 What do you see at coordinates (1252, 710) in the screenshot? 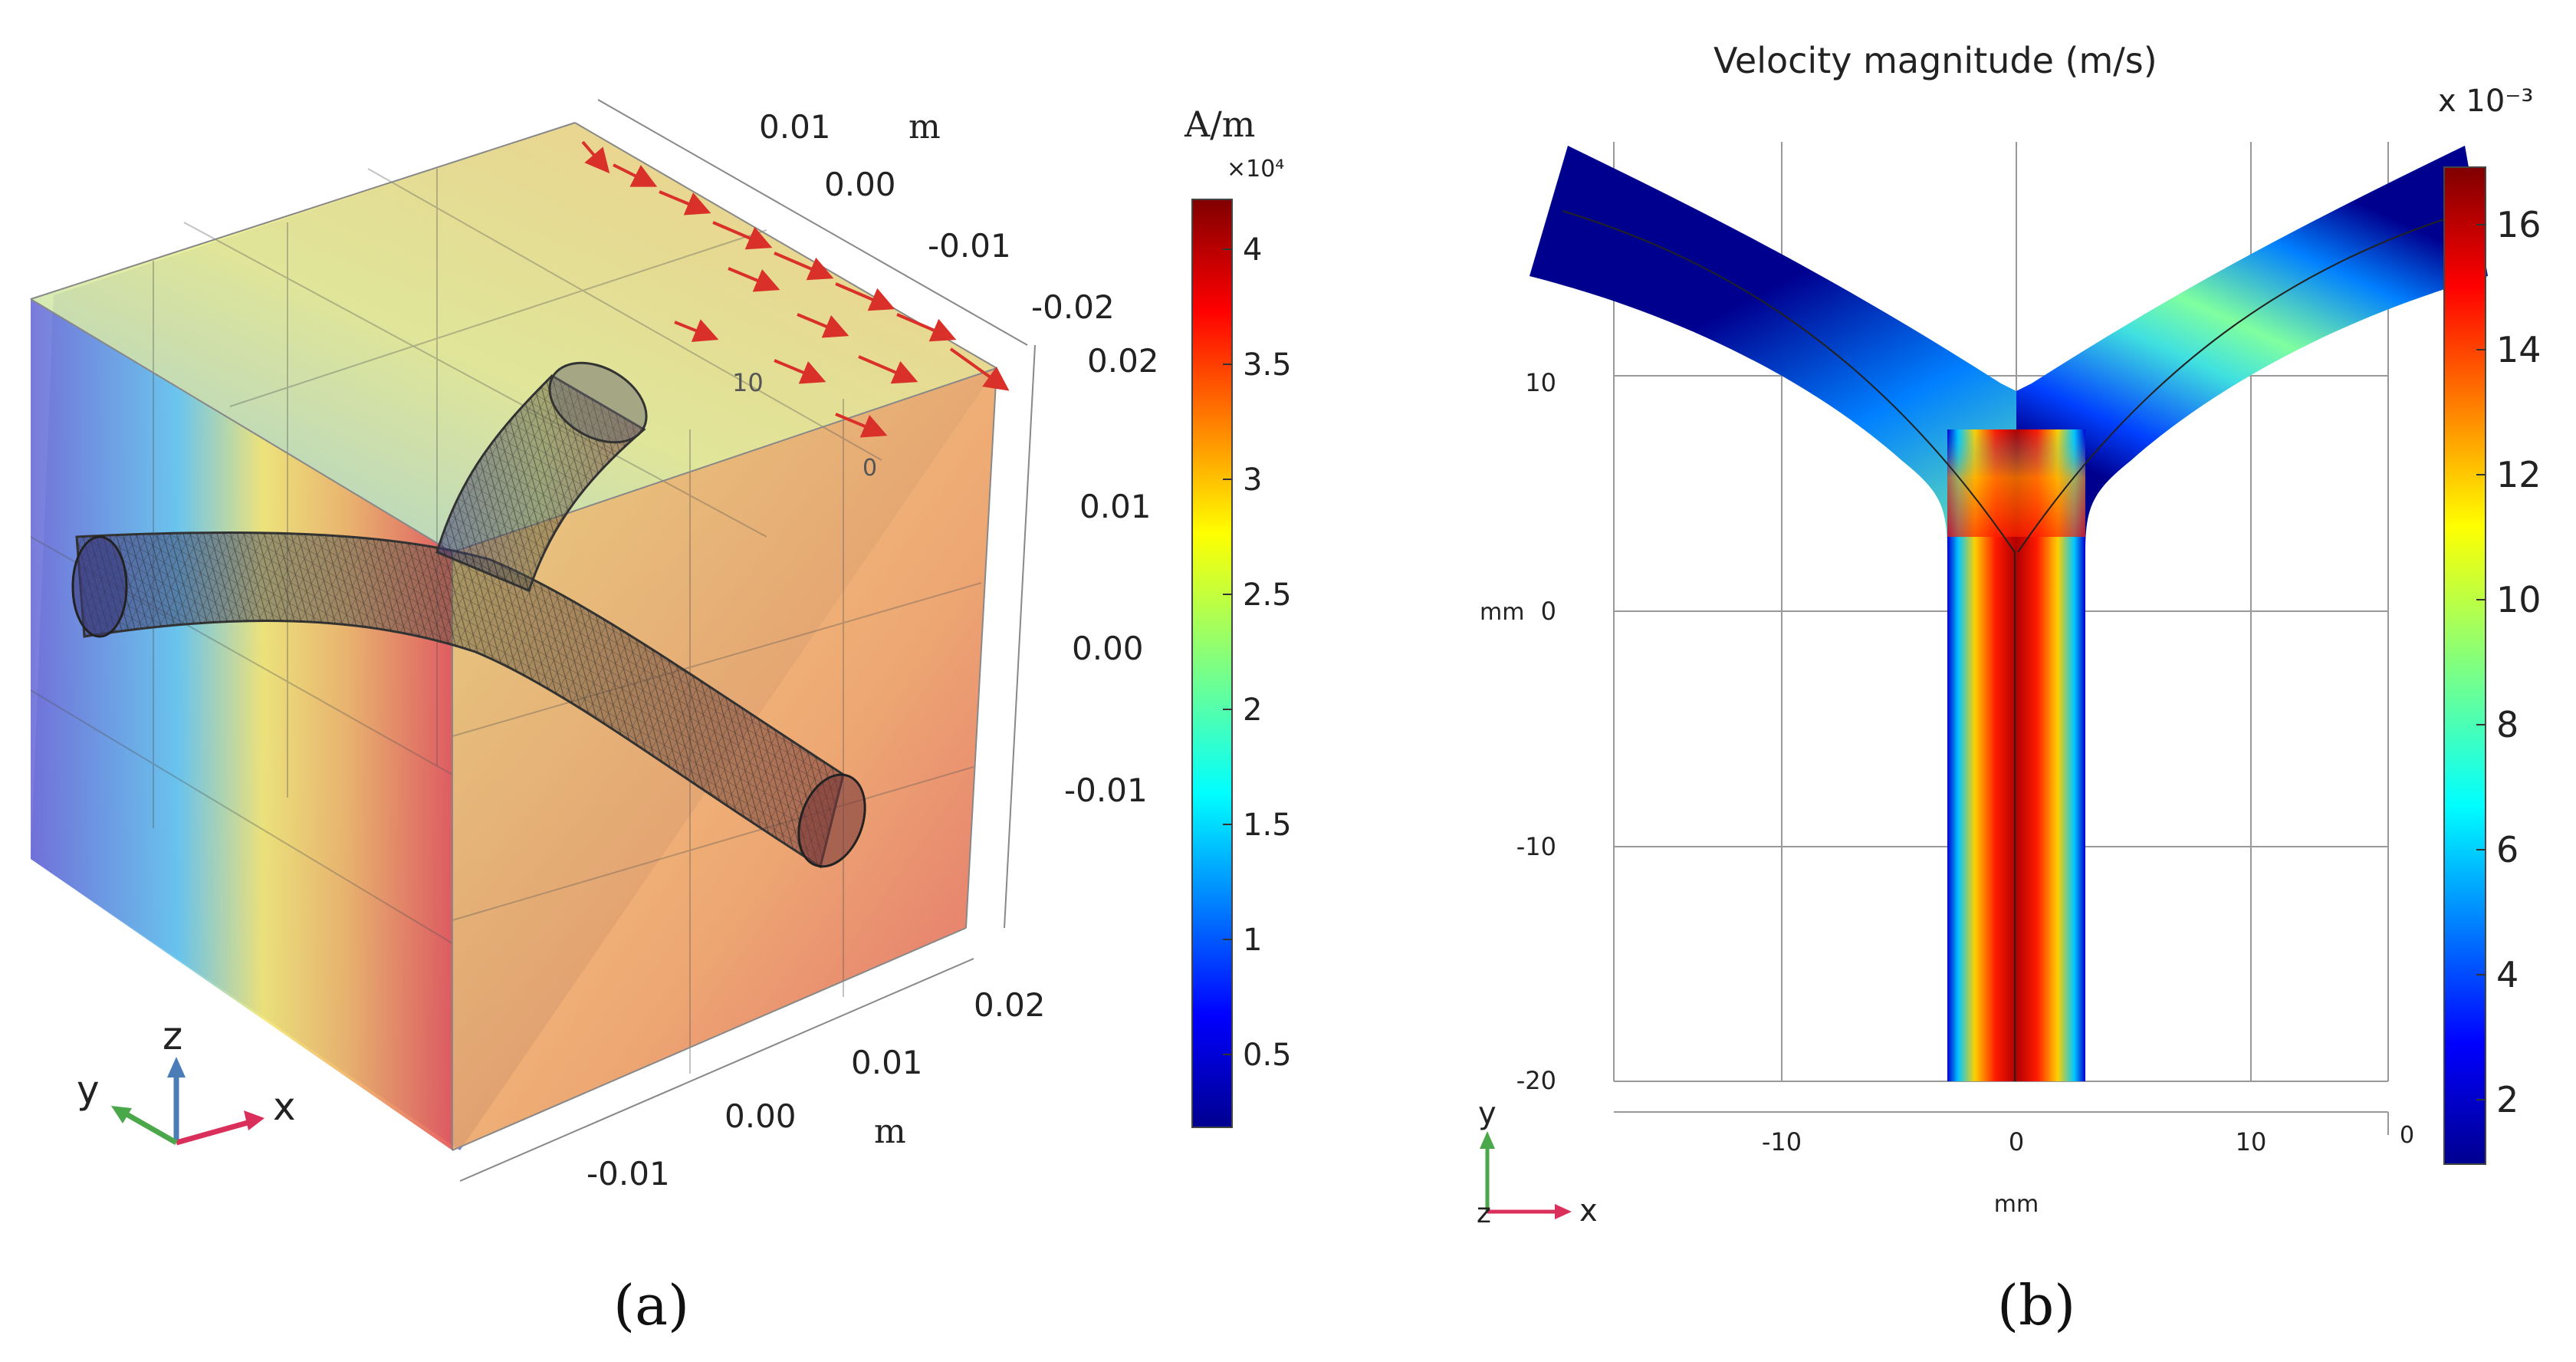
I see `colorbar-a-tick-label: 2` at bounding box center [1252, 710].